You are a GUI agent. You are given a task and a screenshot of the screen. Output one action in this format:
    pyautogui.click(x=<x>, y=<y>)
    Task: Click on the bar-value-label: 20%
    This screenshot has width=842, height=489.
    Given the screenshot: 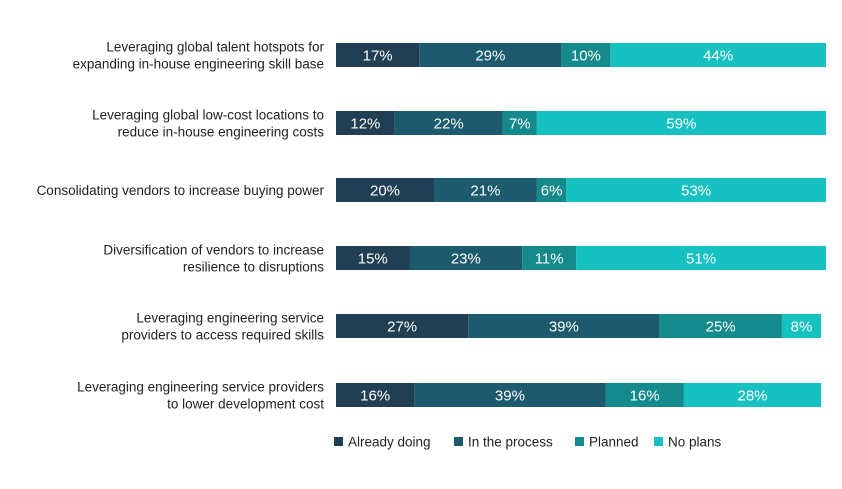 What is the action you would take?
    pyautogui.click(x=385, y=191)
    